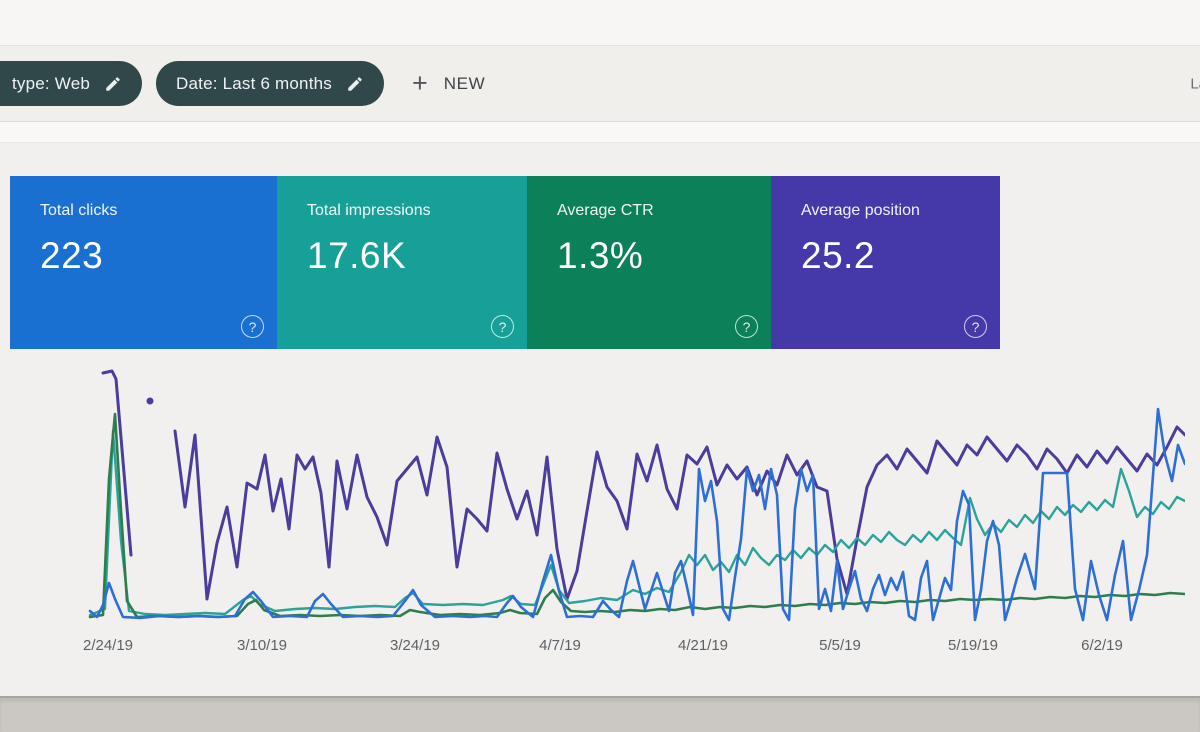  What do you see at coordinates (254, 83) in the screenshot?
I see `date-chip-label: Date: Last 6 months` at bounding box center [254, 83].